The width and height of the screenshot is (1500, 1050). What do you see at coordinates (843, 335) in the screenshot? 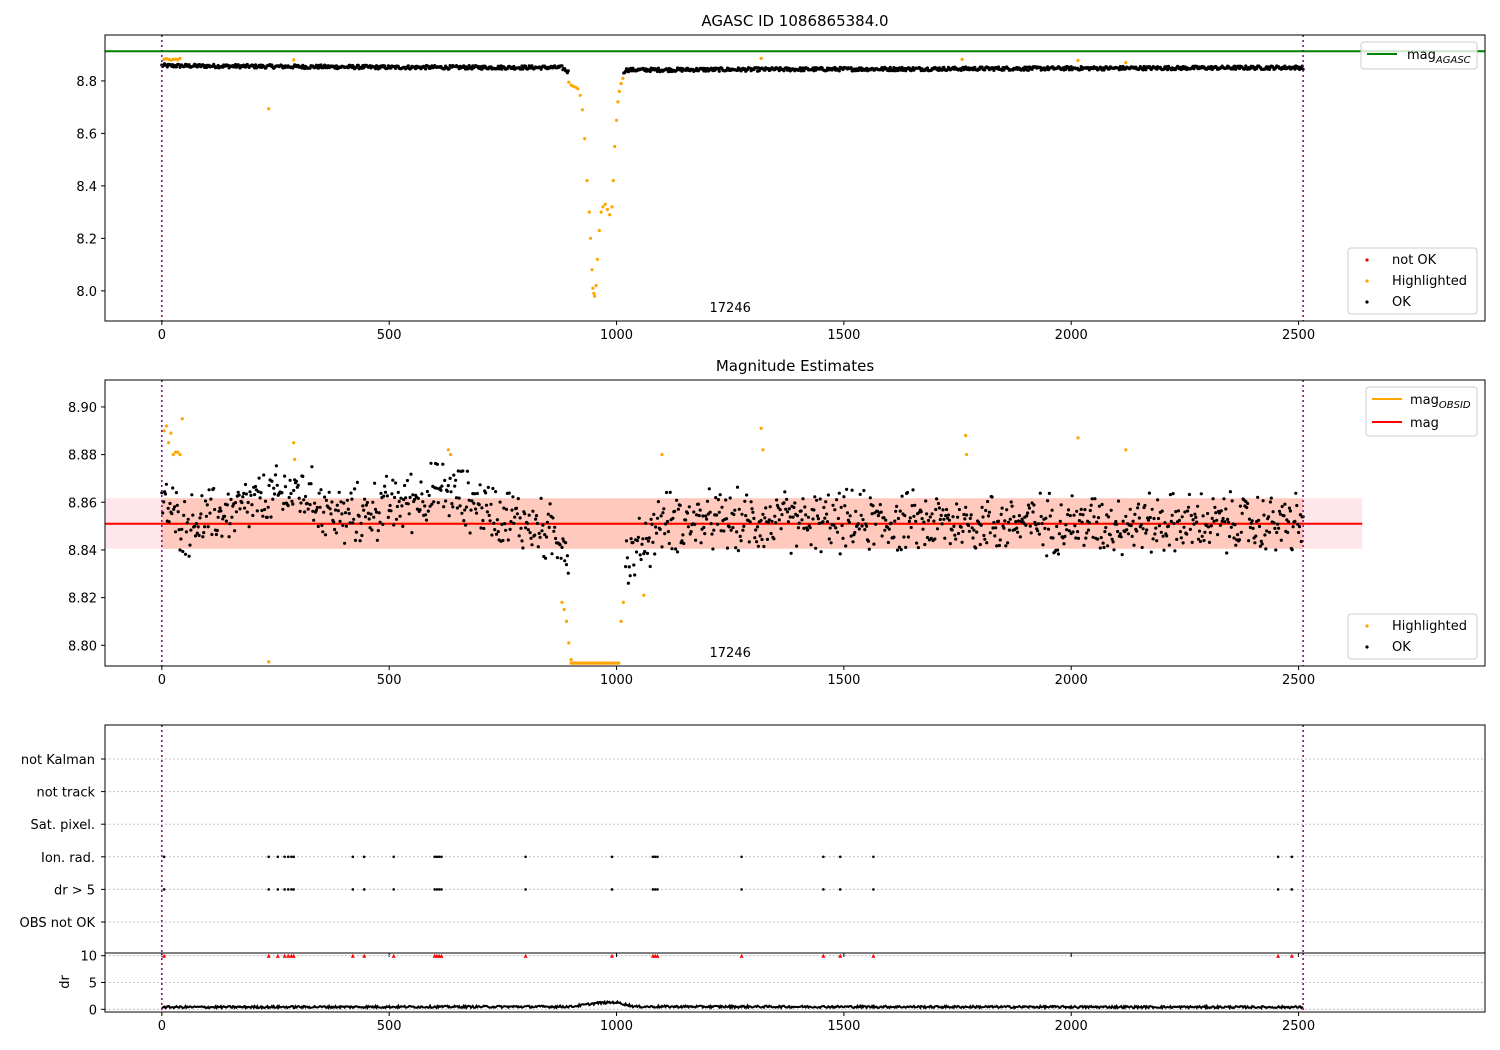
I see `x-tick-label: 1500` at bounding box center [843, 335].